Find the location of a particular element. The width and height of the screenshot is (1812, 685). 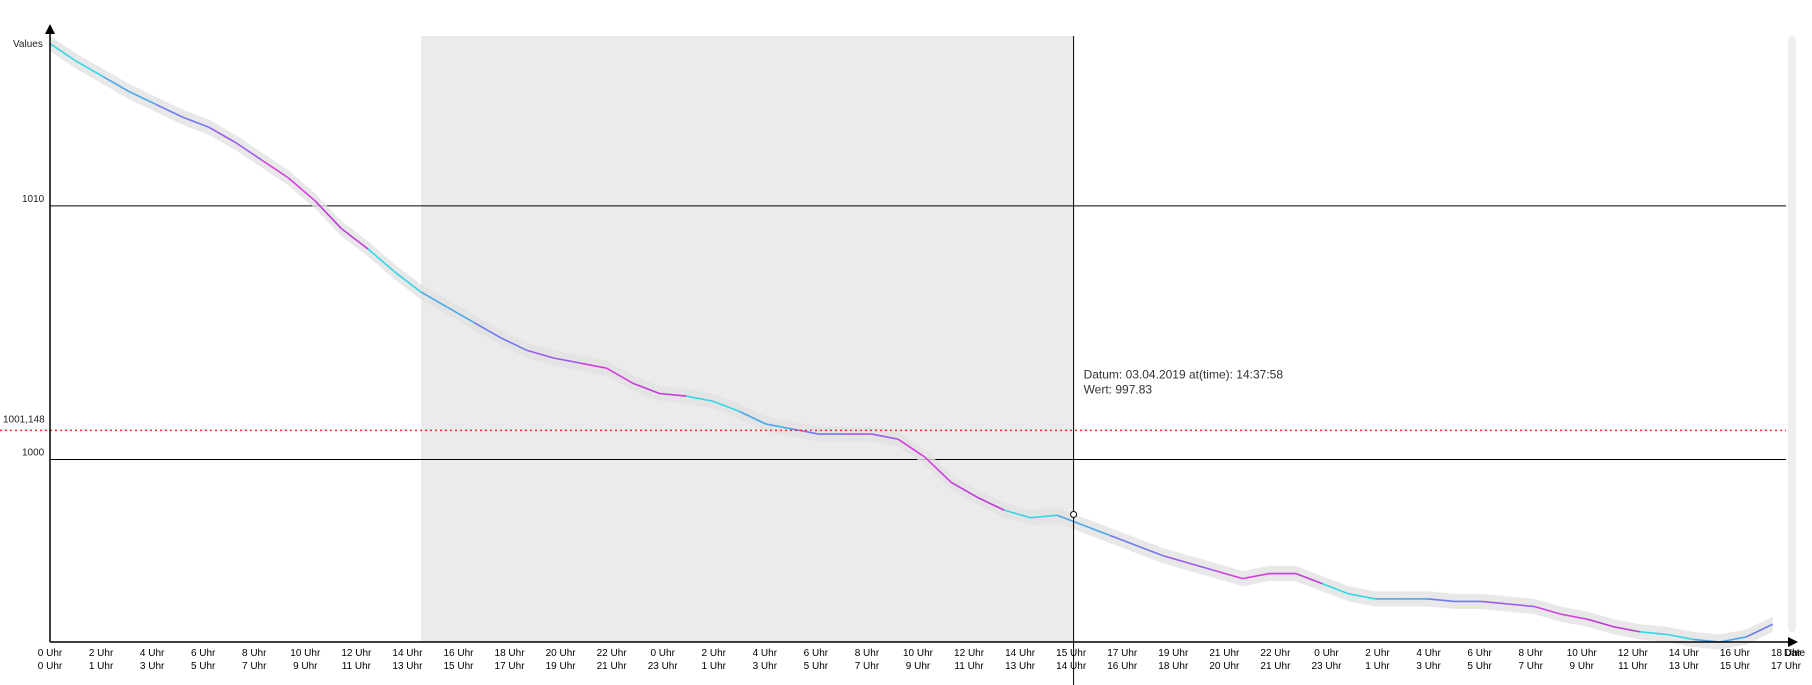

x-tick-label-top-24: 22 Uhr is located at coordinates (1275, 653).